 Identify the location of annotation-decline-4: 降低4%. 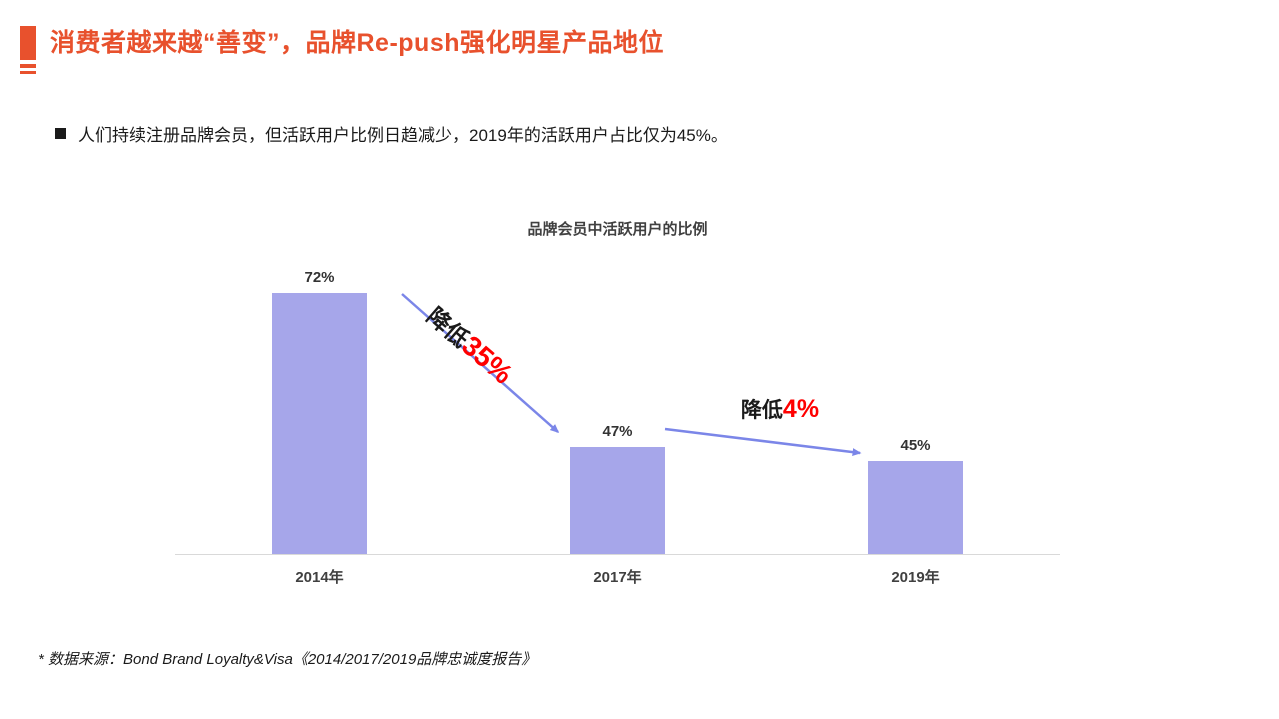
(780, 409).